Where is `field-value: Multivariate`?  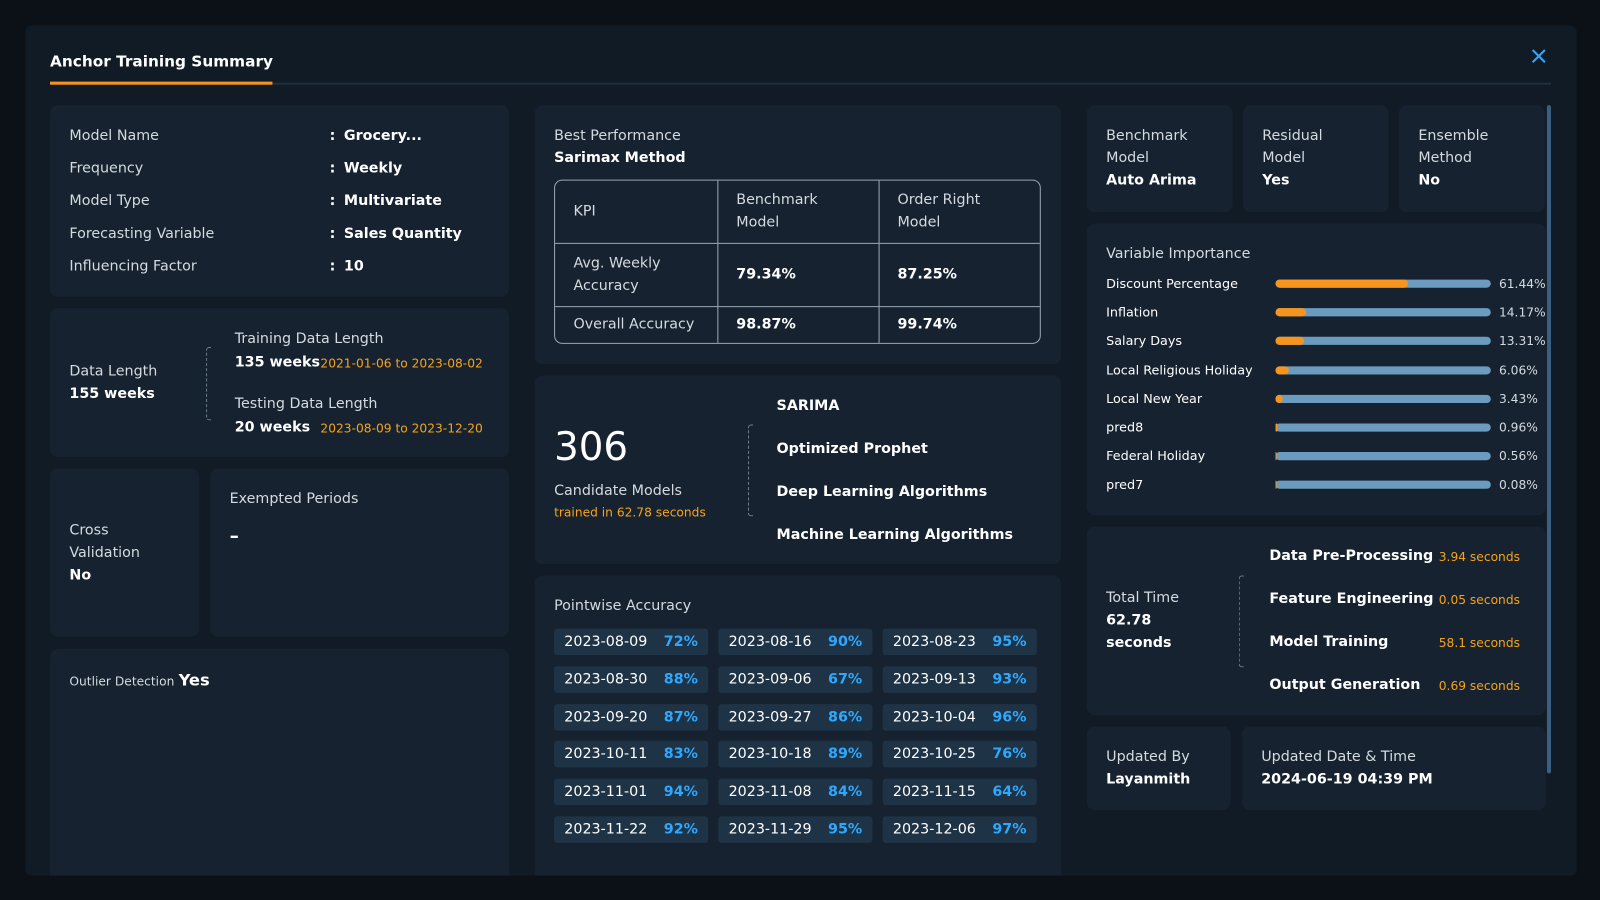 field-value: Multivariate is located at coordinates (392, 201).